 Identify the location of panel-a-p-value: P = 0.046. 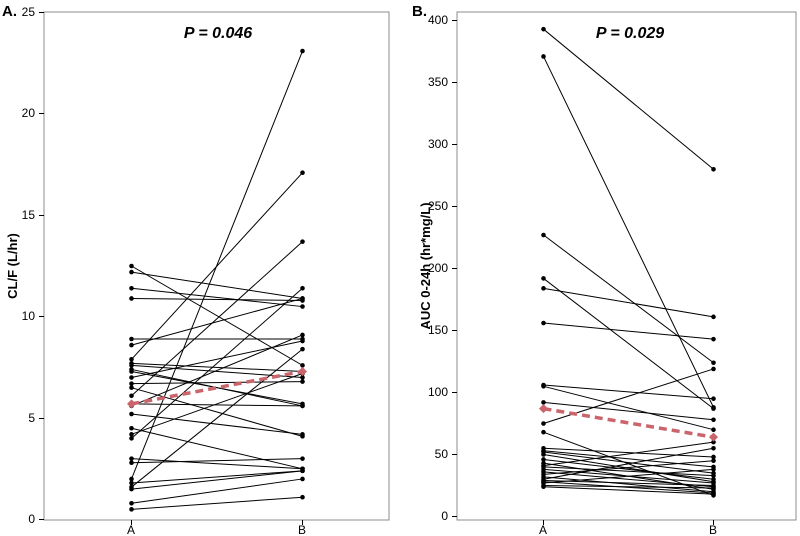
(218, 33).